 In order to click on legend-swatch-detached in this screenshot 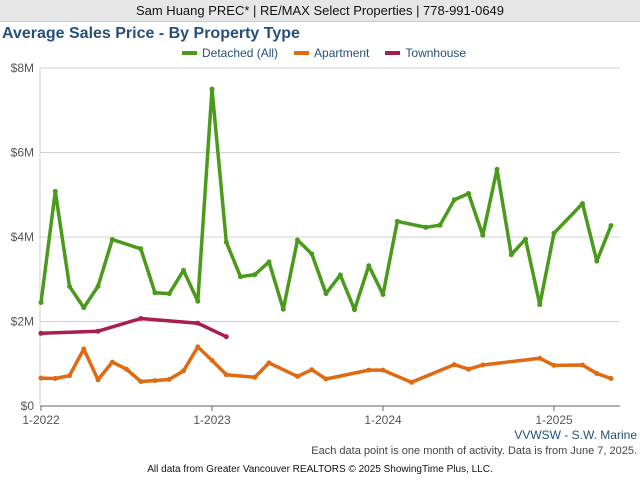, I will do `click(189, 53)`.